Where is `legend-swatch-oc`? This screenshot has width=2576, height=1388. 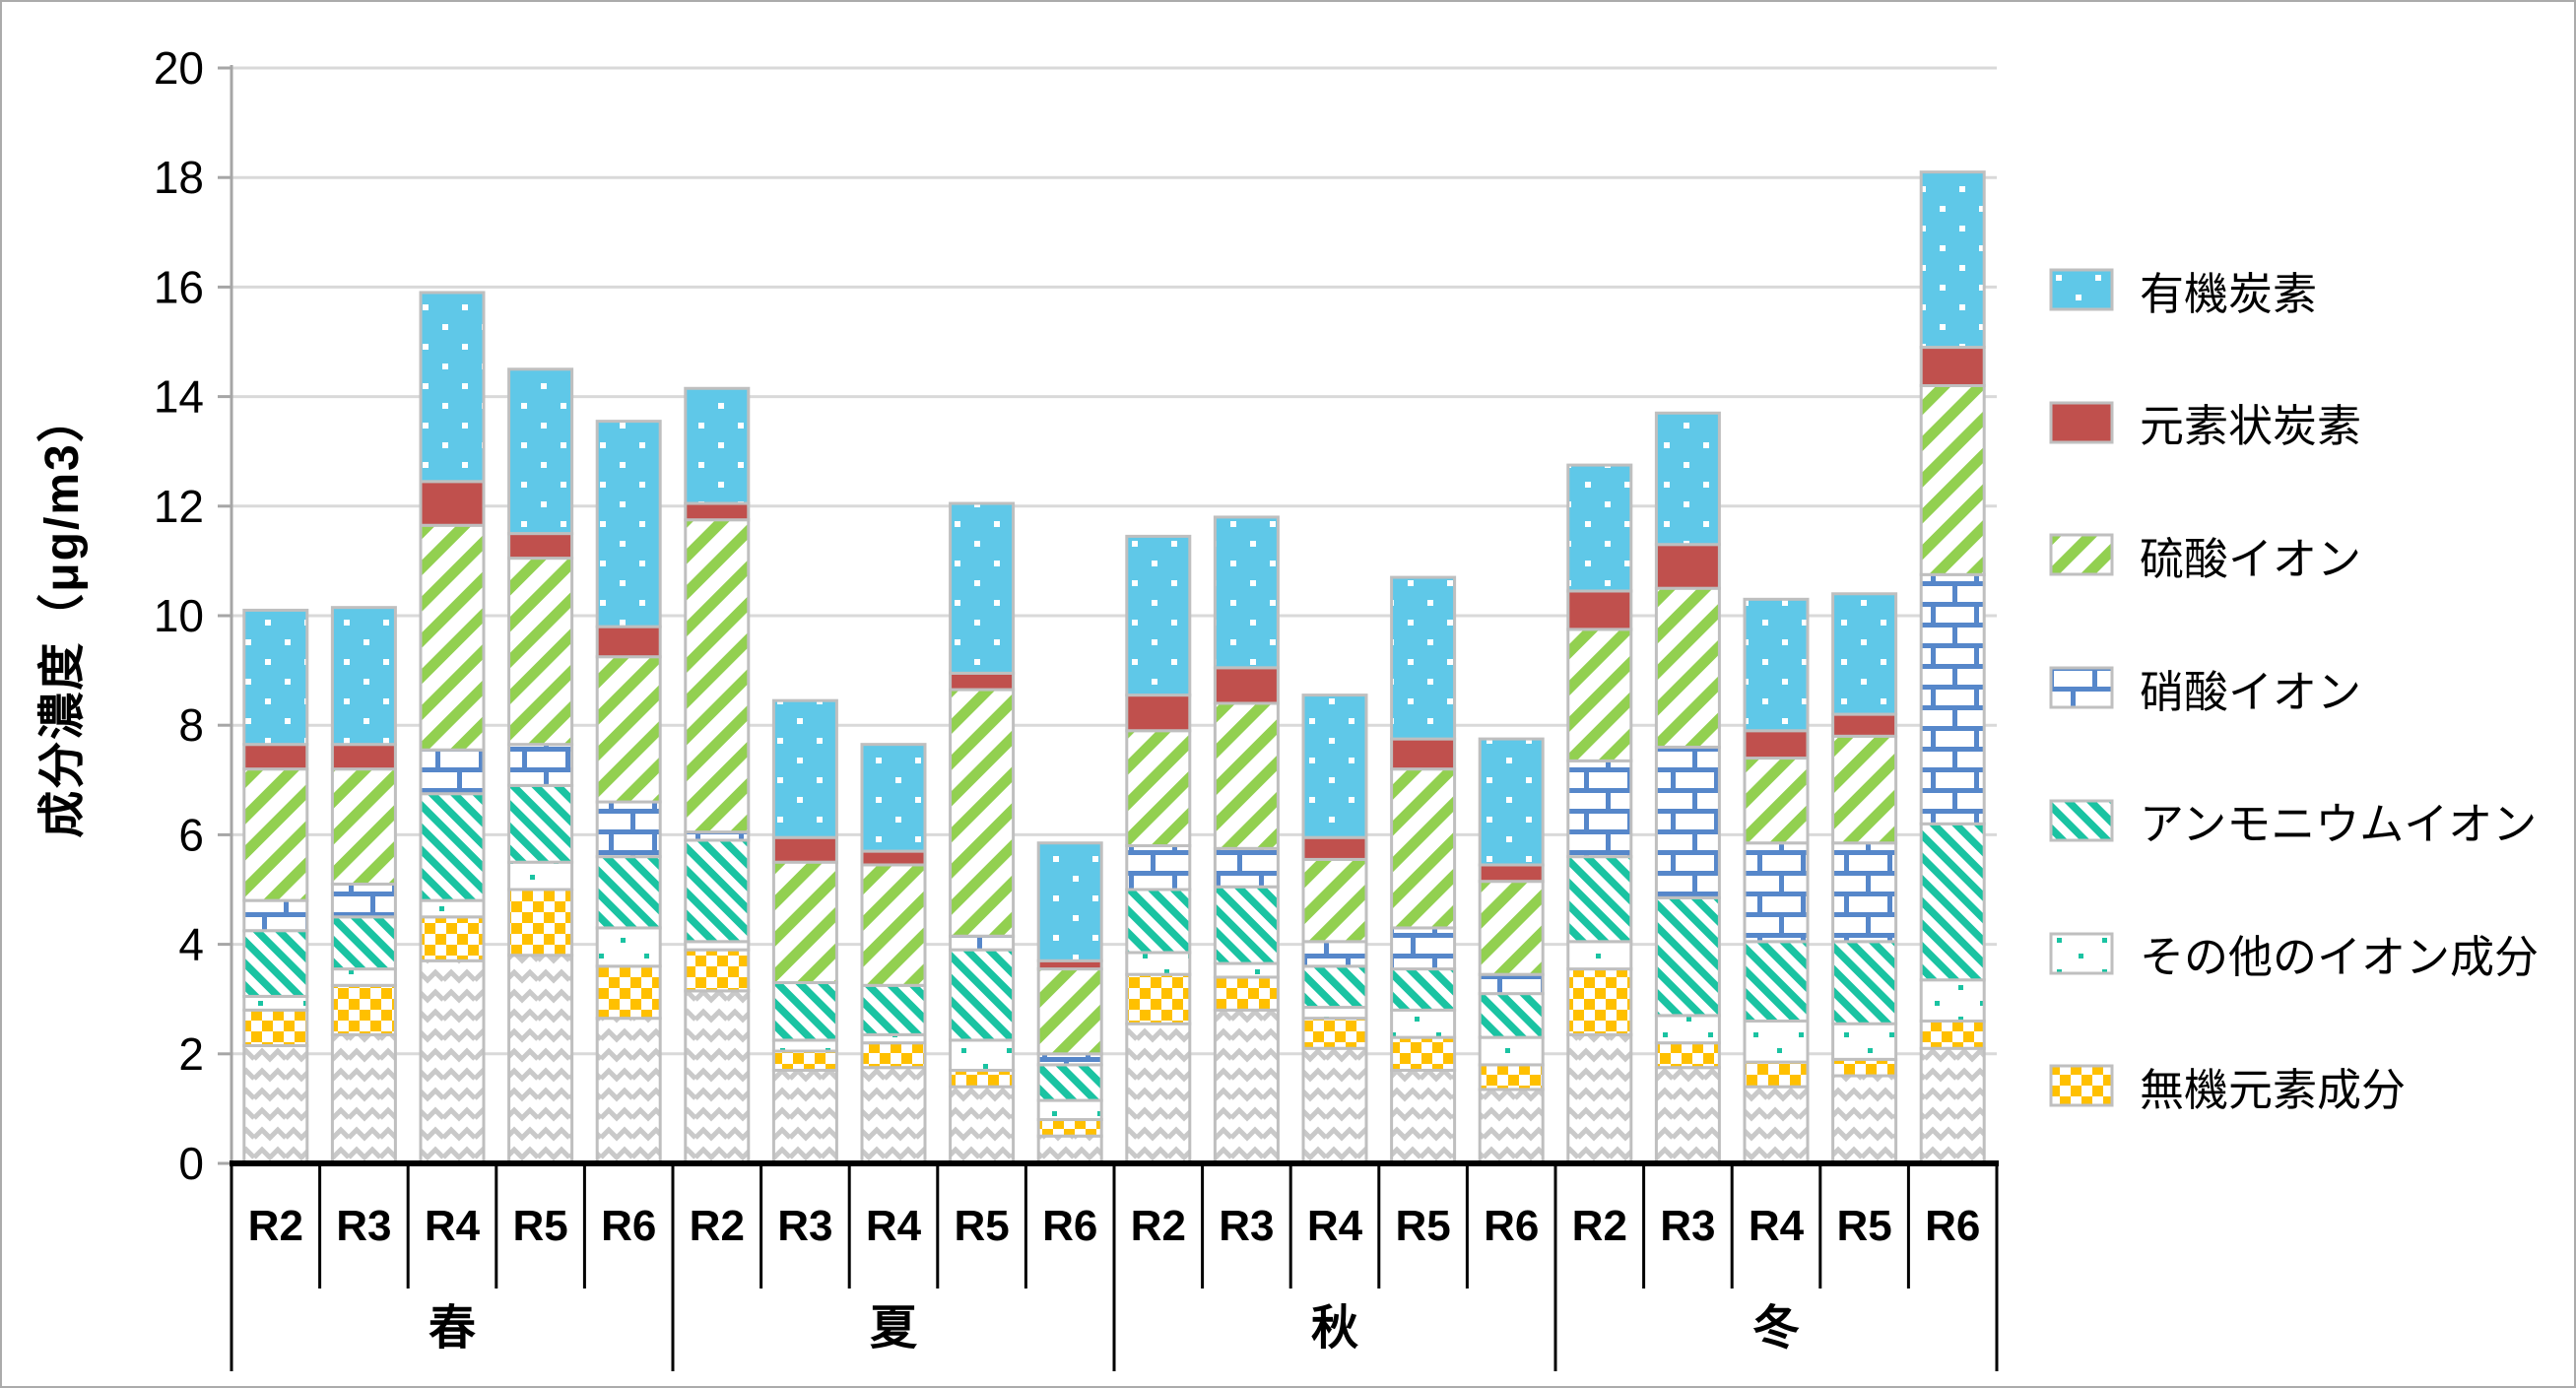
legend-swatch-oc is located at coordinates (2082, 289).